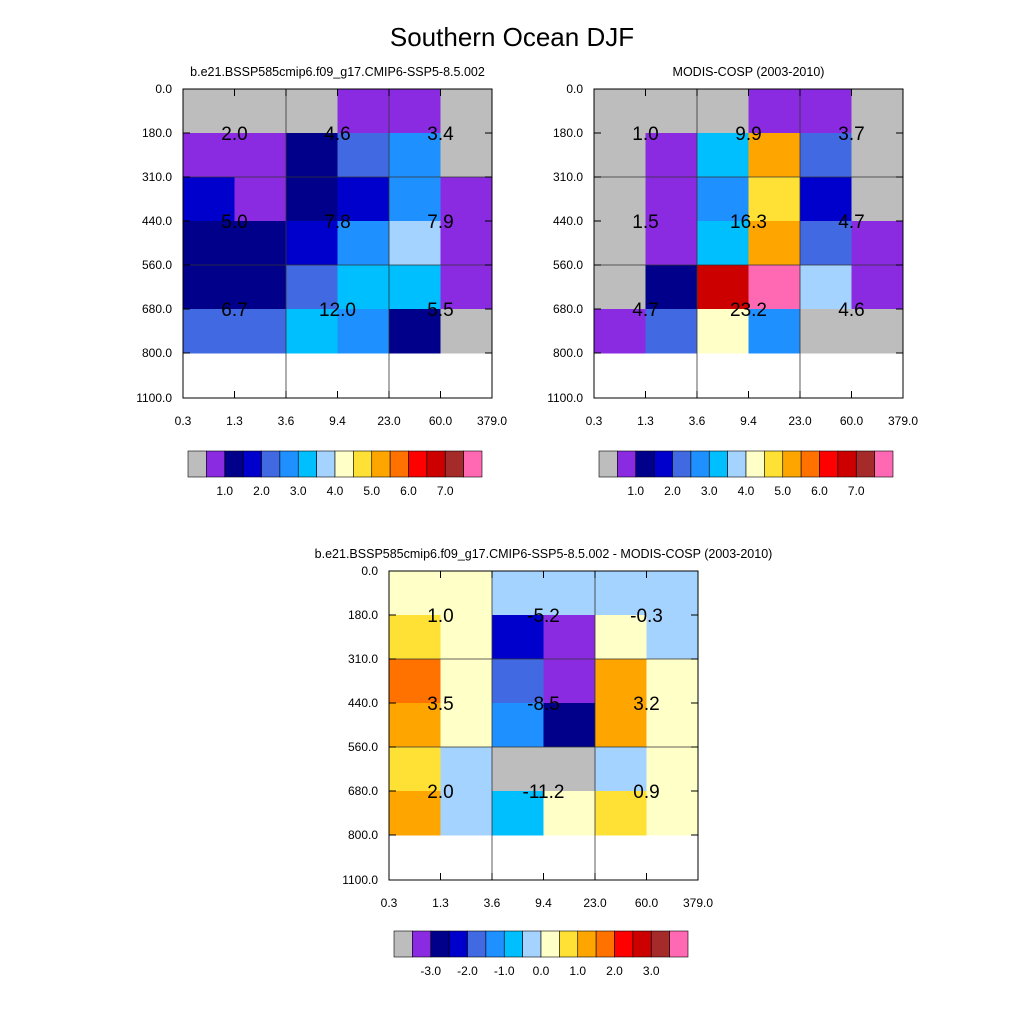 This screenshot has width=1024, height=1024. I want to click on x-tick-label: 9.4, so click(543, 903).